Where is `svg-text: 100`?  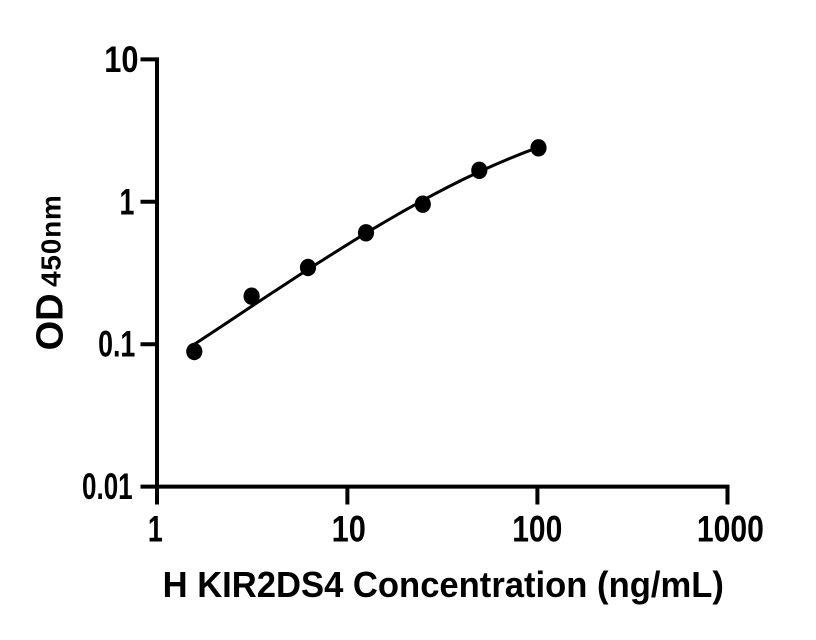 svg-text: 100 is located at coordinates (537, 529).